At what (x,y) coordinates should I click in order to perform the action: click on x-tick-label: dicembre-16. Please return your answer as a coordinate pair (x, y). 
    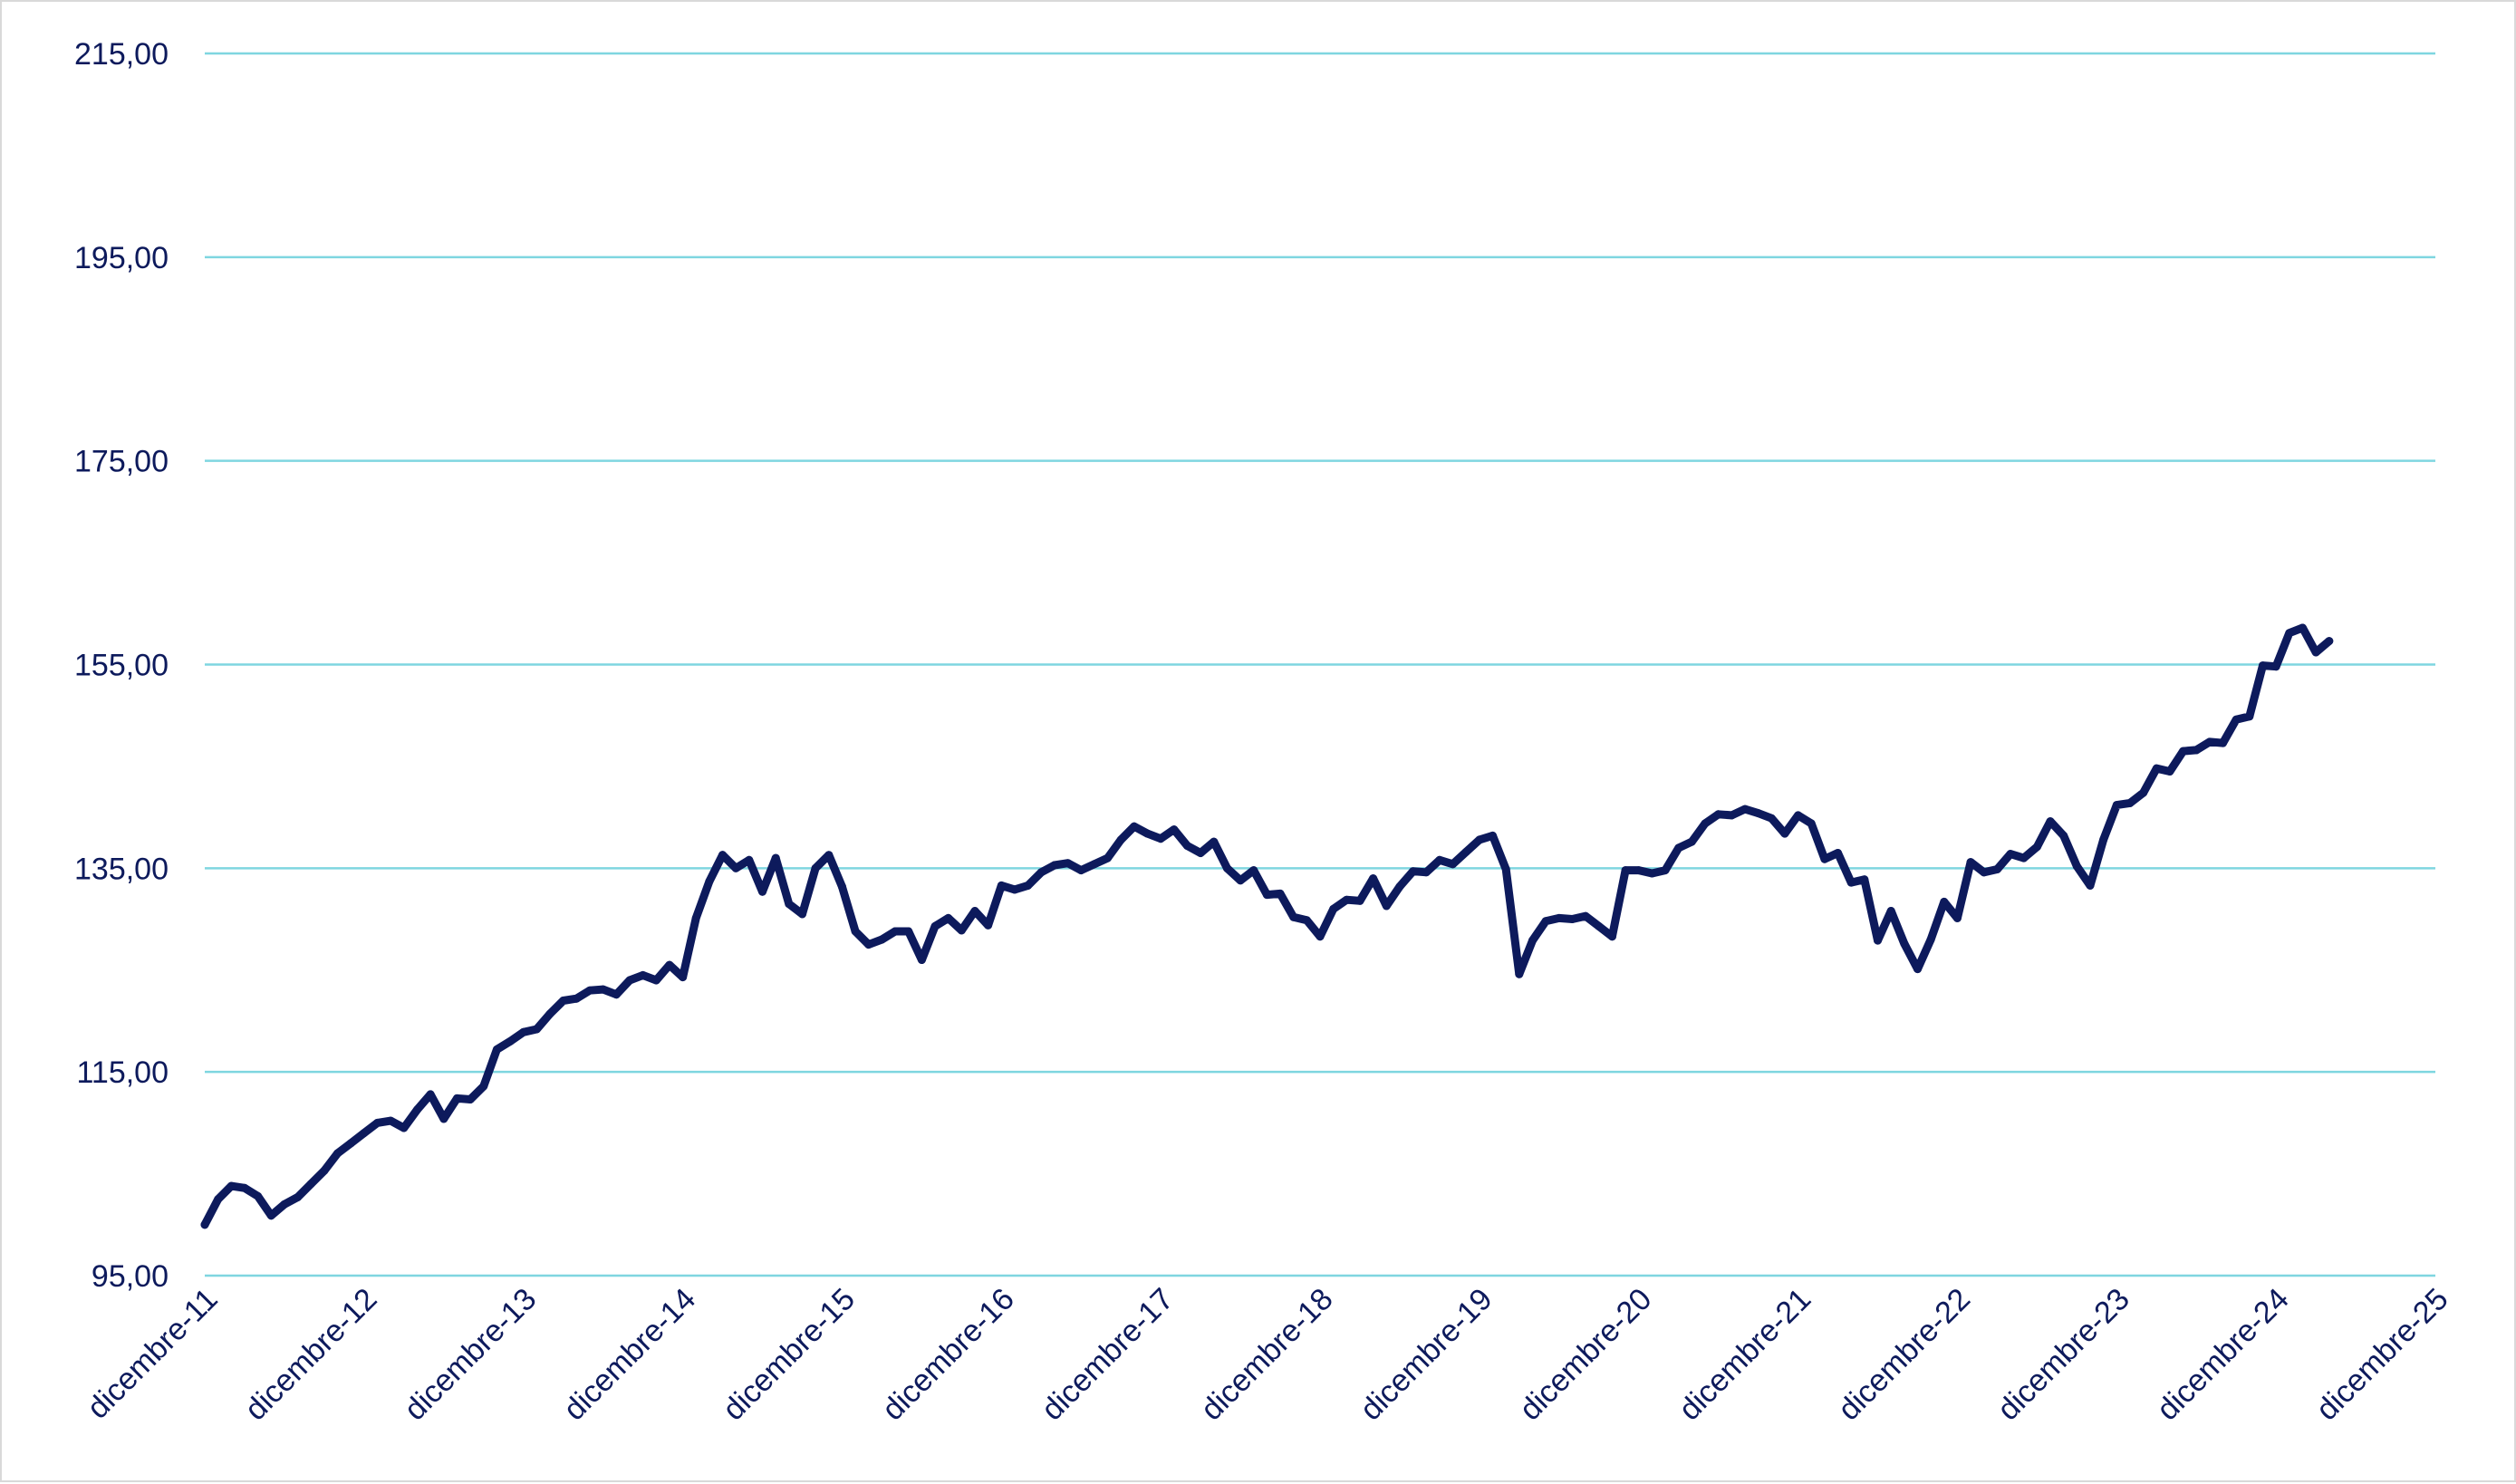
    Looking at the image, I should click on (948, 1355).